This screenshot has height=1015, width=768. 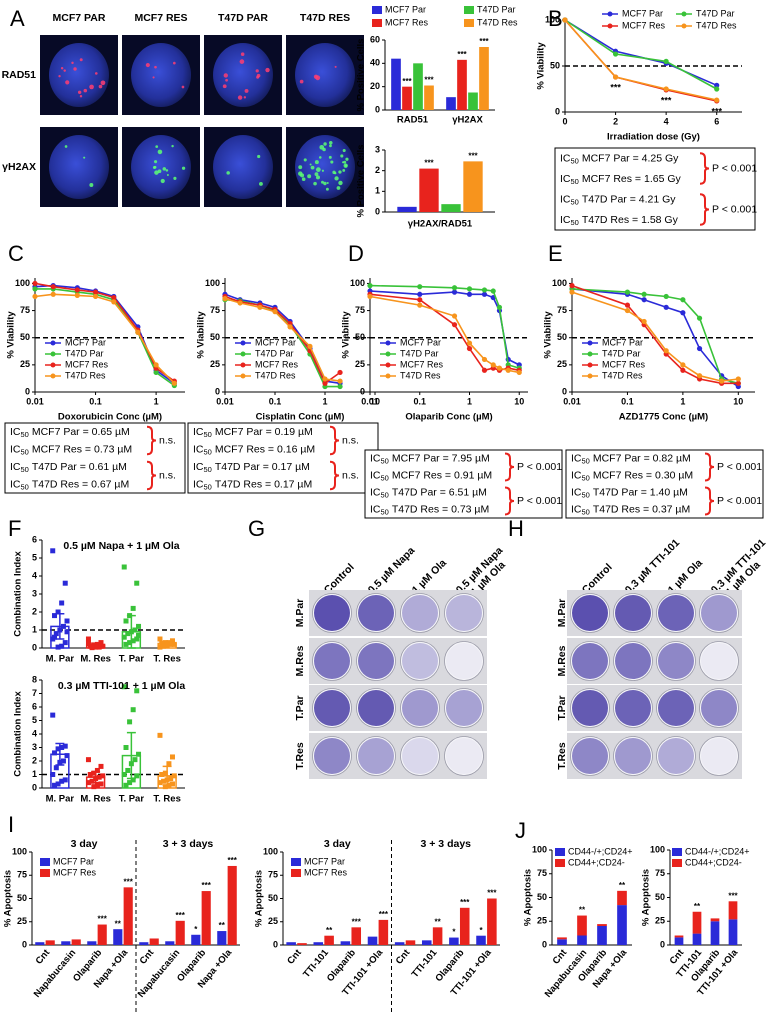 What do you see at coordinates (282, 340) in the screenshot?
I see `series-line` at bounding box center [282, 340].